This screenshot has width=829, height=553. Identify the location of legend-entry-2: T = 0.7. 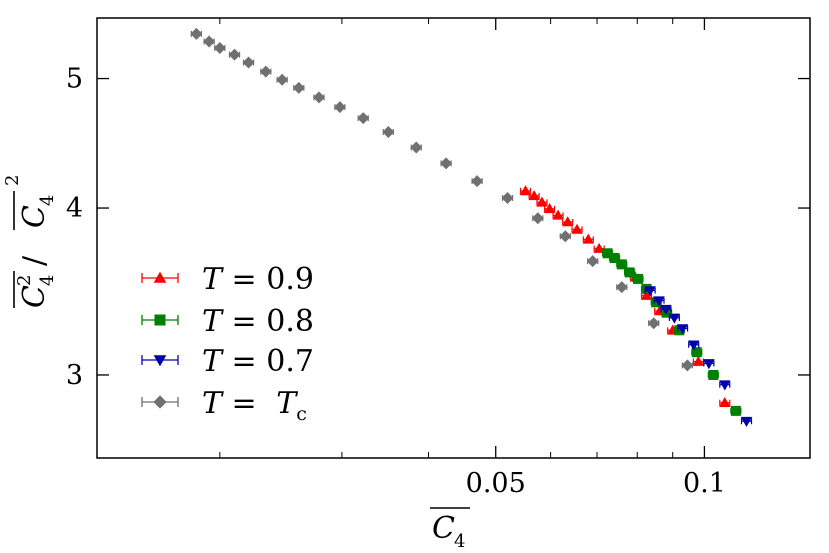
(227, 361).